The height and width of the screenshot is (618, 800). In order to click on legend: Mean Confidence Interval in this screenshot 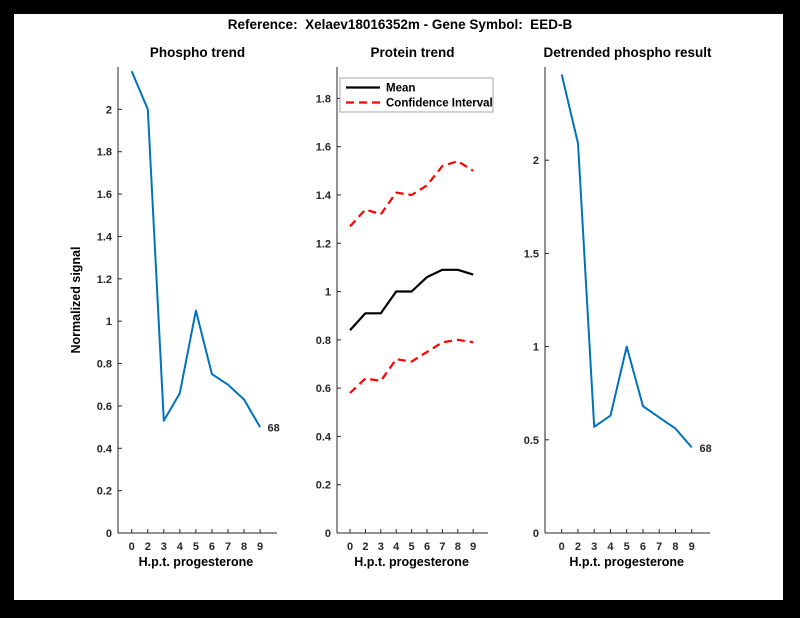, I will do `click(416, 95)`.